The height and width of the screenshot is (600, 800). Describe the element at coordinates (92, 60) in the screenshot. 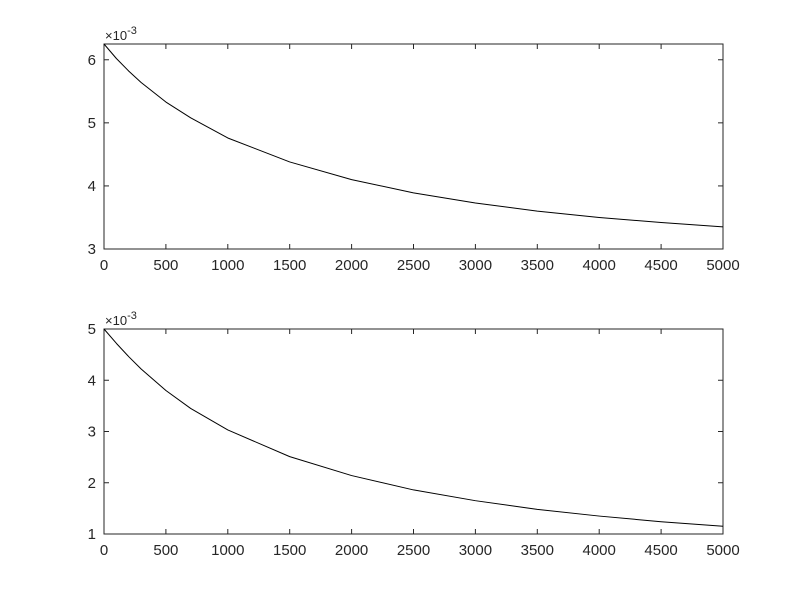

I see `y-tick-label: 6` at that location.